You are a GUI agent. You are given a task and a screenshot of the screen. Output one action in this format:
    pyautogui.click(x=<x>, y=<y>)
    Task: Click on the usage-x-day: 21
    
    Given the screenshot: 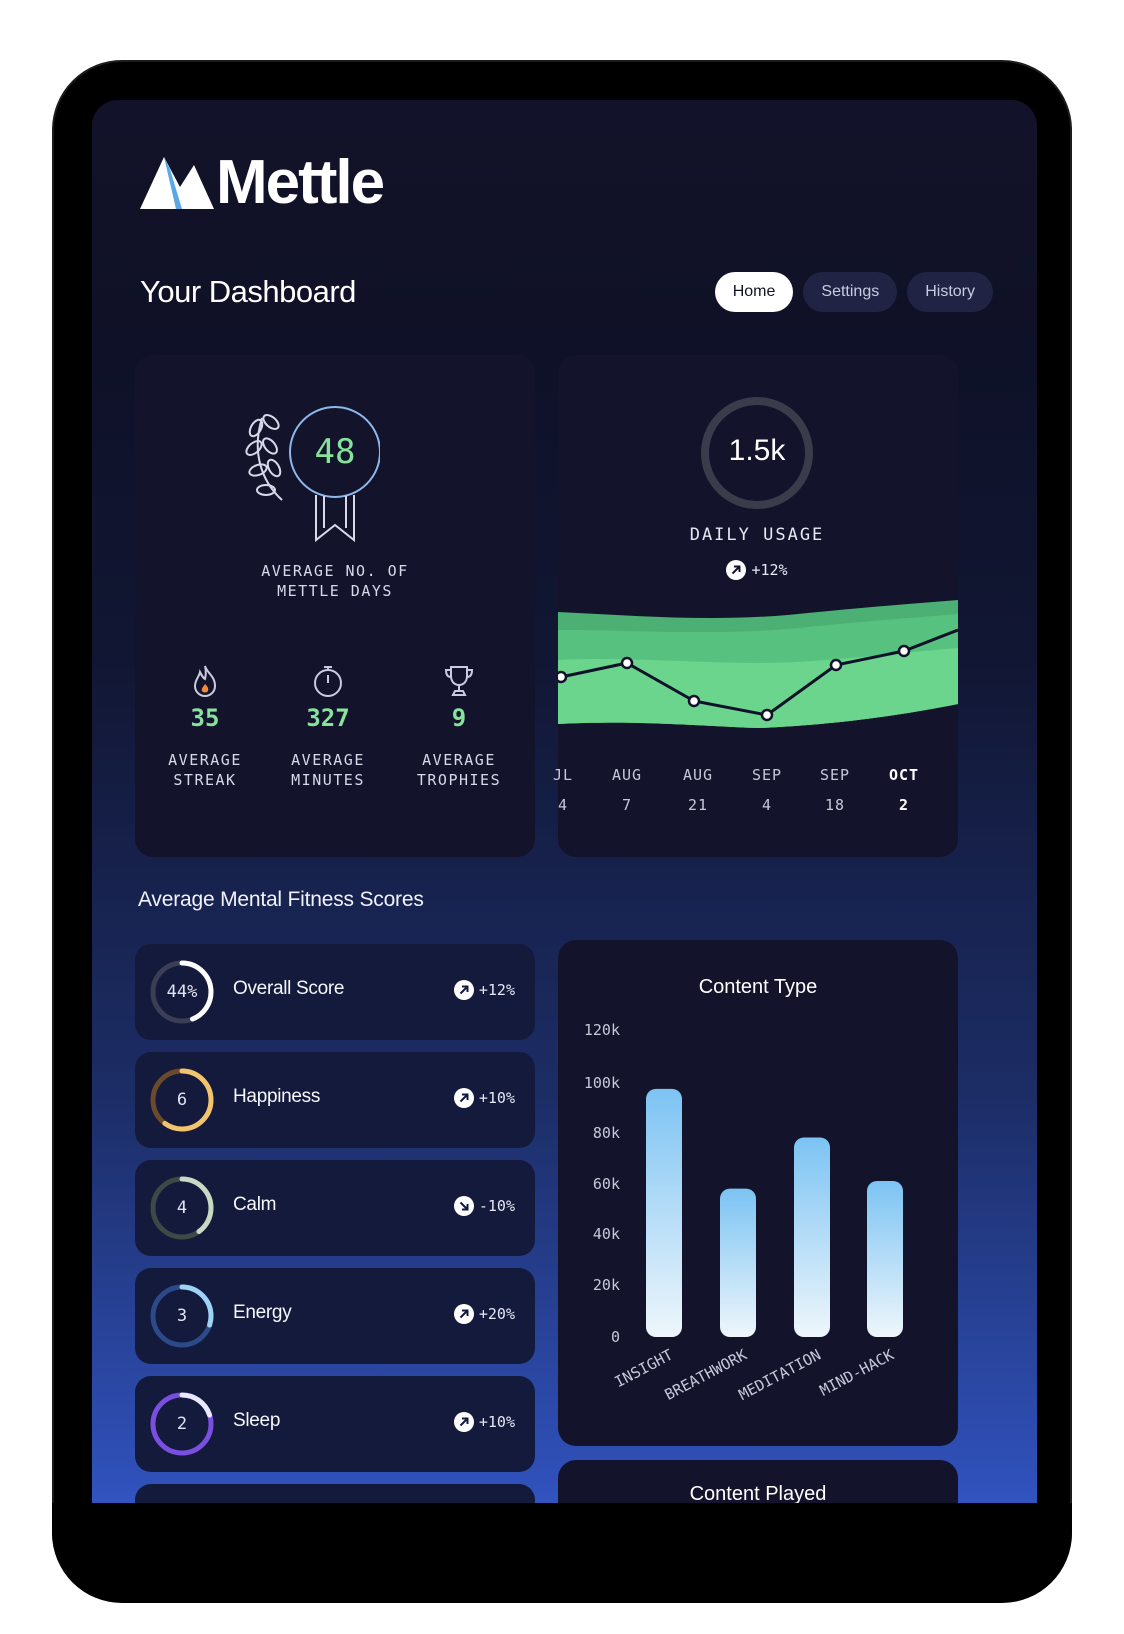 What is the action you would take?
    pyautogui.click(x=698, y=805)
    